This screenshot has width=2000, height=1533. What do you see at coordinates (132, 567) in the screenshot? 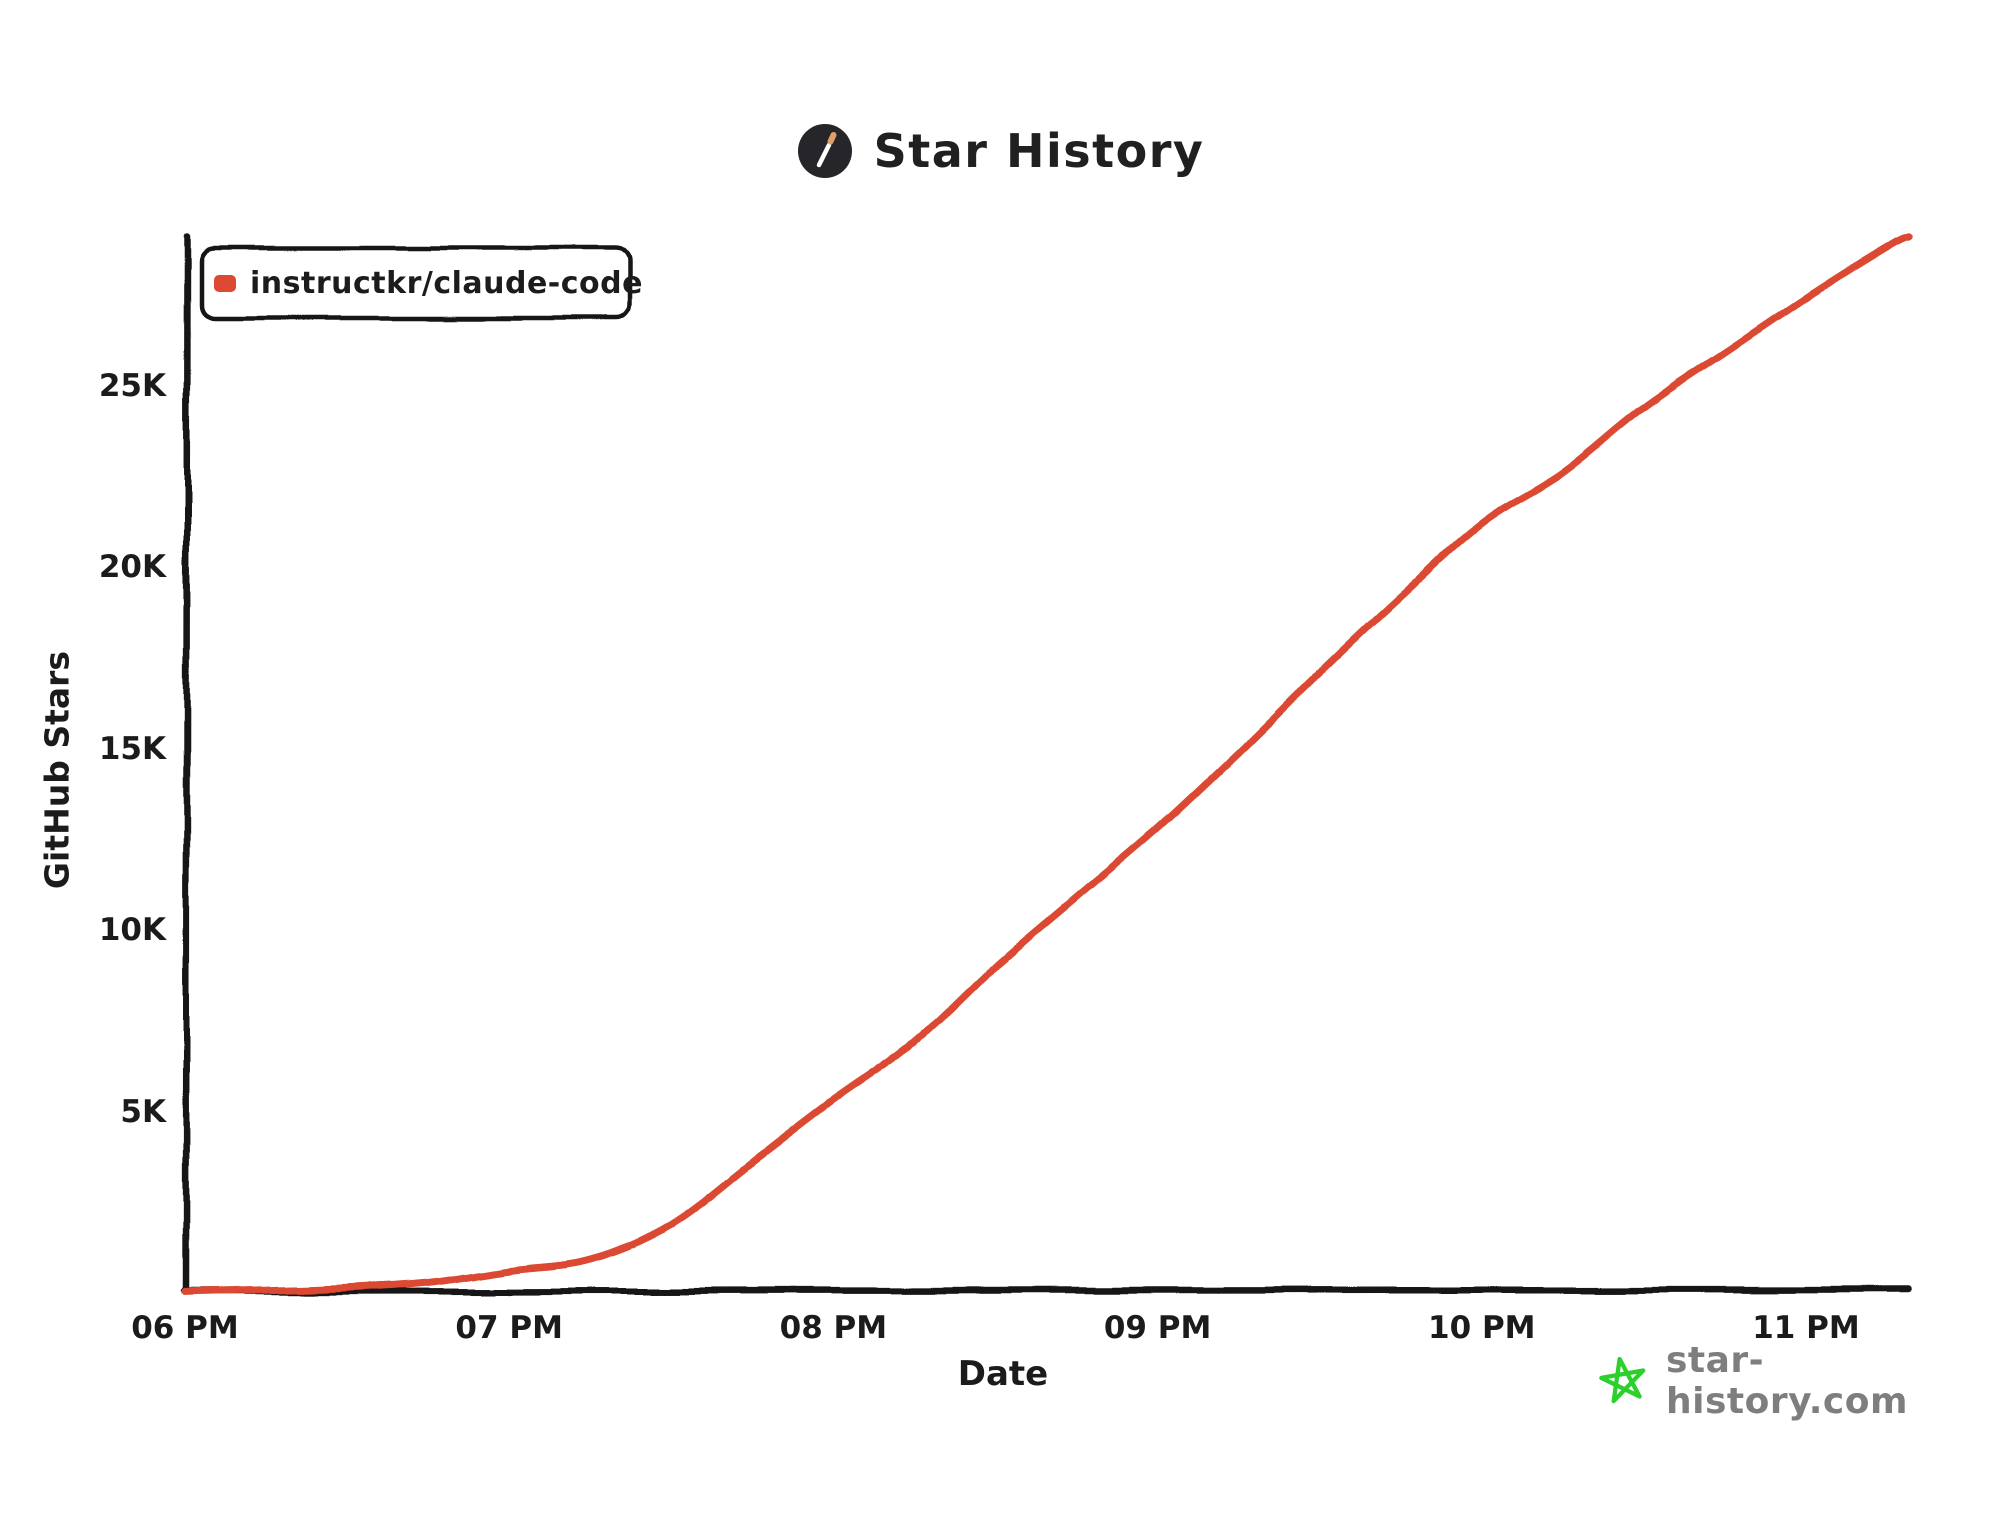
I see `y-tick-label: 20K` at bounding box center [132, 567].